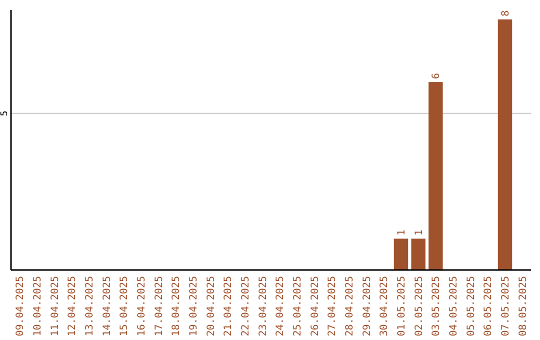 This screenshot has height=340, width=540. Describe the element at coordinates (402, 306) in the screenshot. I see `x-tick-label: 01.05.2025` at that location.